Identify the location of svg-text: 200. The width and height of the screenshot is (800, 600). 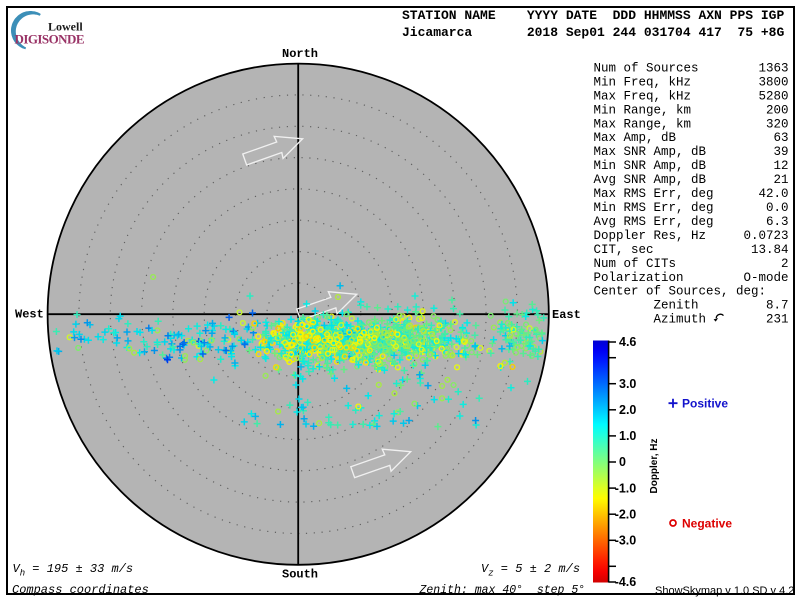
(777, 110).